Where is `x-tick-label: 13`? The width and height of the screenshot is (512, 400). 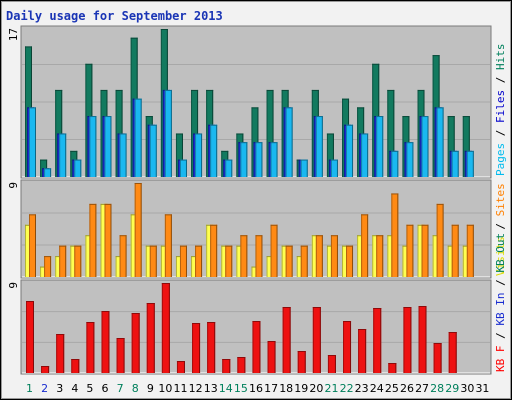 x-tick-label: 13 is located at coordinates (211, 388).